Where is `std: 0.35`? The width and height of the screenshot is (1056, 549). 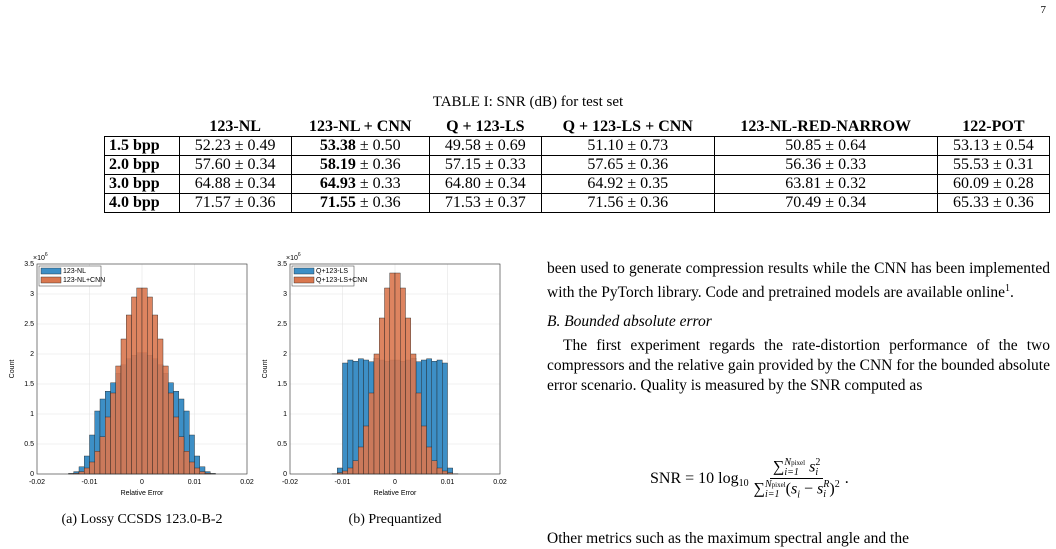
std: 0.35 is located at coordinates (654, 183).